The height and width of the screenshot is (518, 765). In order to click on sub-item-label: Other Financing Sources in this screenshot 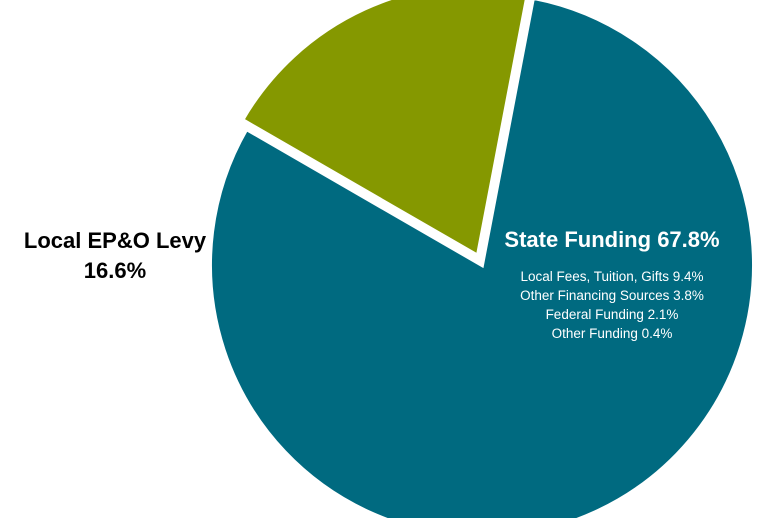, I will do `click(595, 295)`.